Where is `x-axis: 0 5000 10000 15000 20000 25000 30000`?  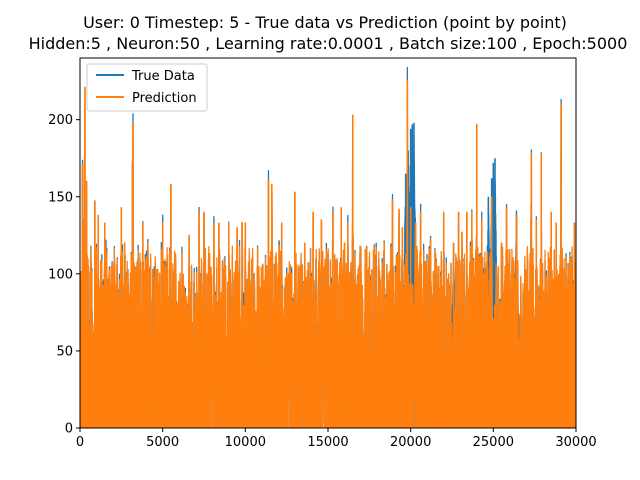 x-axis: 0 5000 10000 15000 20000 25000 30000 is located at coordinates (336, 439).